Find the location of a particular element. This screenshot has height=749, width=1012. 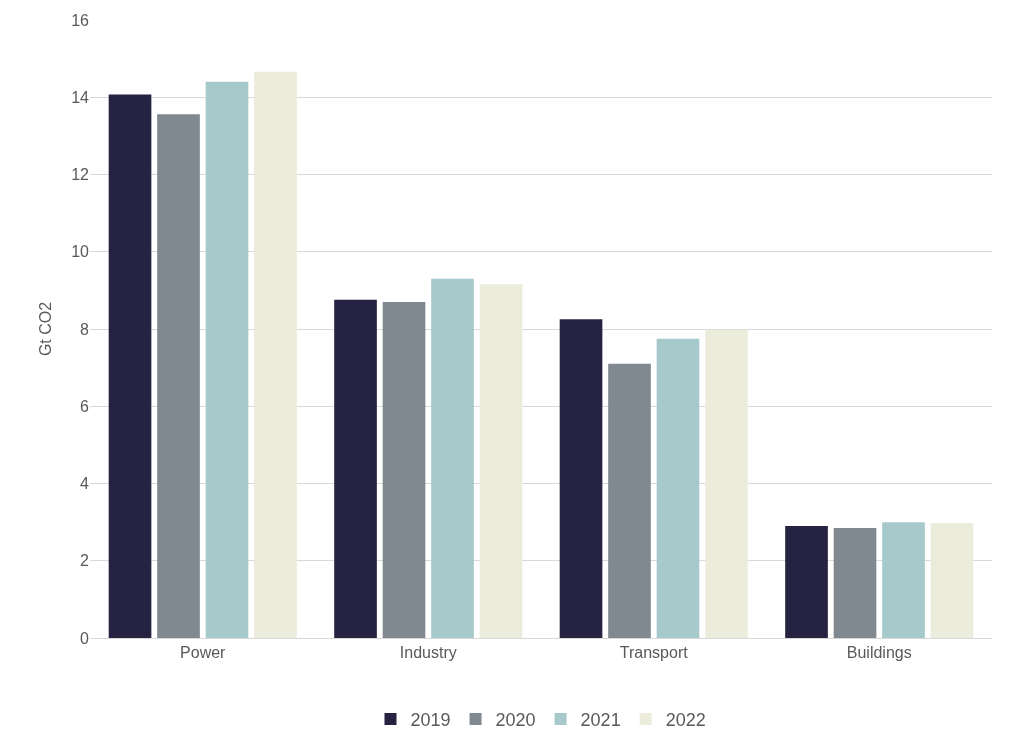

x-tick-label: Transport is located at coordinates (654, 653).